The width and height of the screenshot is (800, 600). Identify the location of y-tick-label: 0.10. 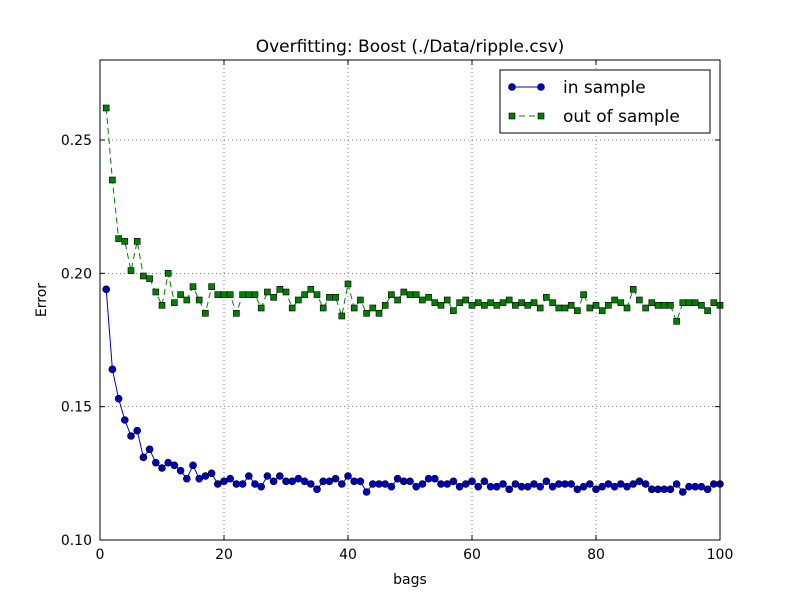
(76, 541).